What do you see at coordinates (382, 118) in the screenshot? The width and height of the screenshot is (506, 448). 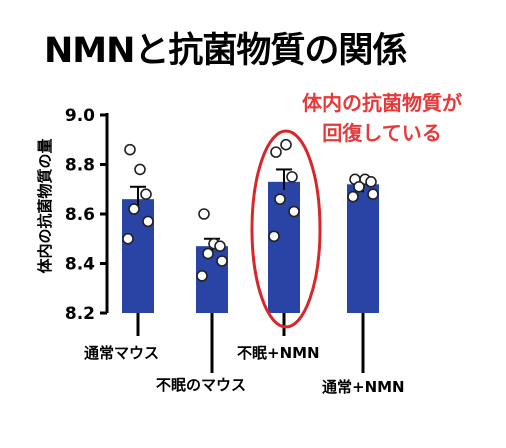 I see `annotation-callout: 体内の抗菌物質が 回復している` at bounding box center [382, 118].